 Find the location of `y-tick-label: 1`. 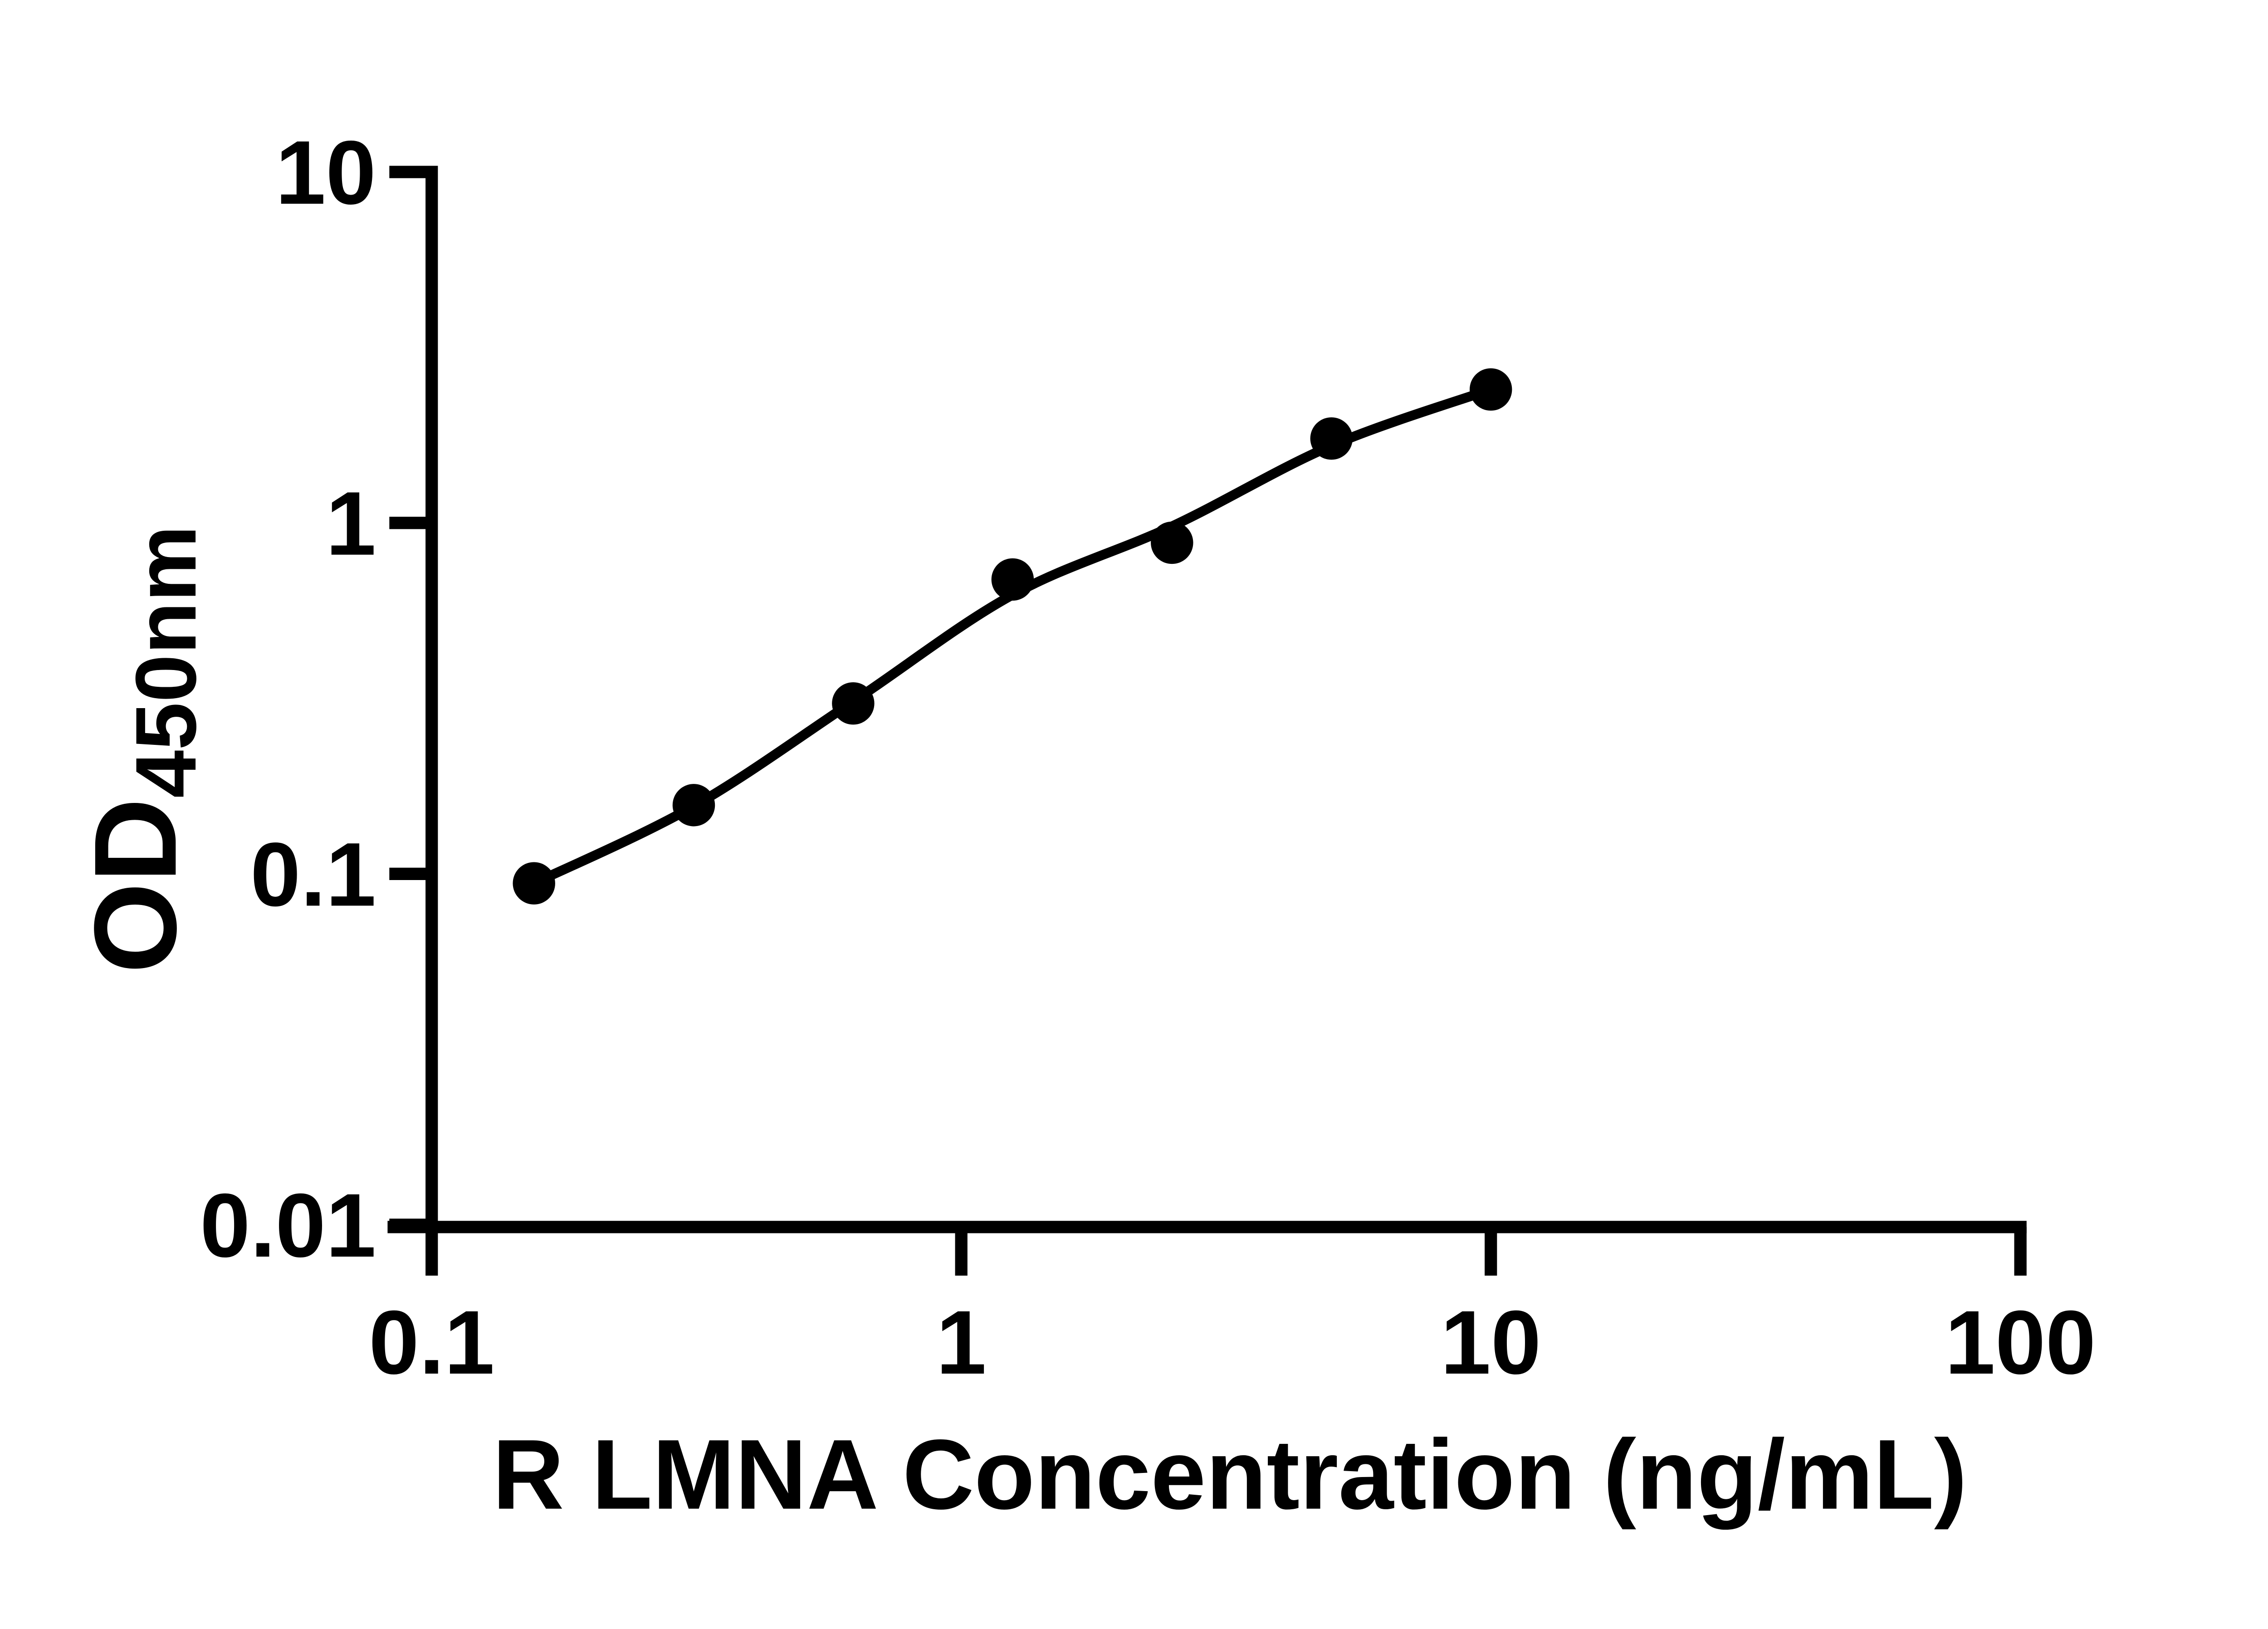

y-tick-label: 1 is located at coordinates (351, 523).